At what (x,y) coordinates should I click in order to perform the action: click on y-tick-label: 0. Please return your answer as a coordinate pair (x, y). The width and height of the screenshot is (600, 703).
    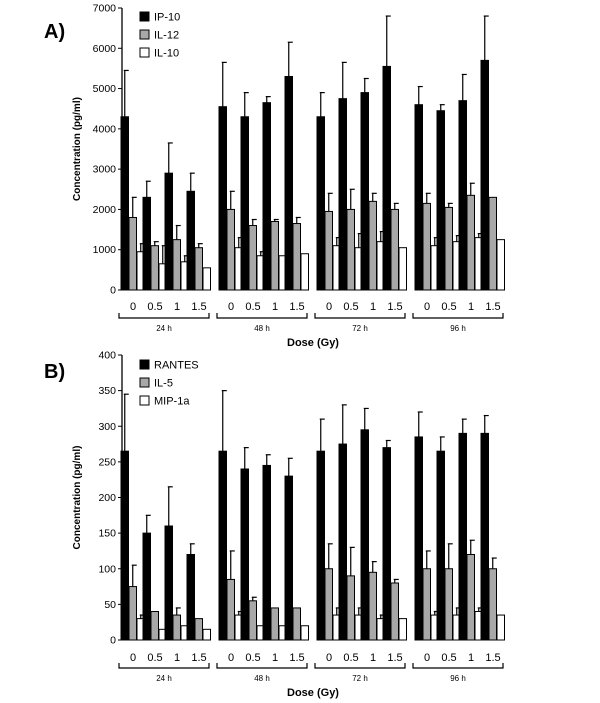
    Looking at the image, I should click on (113, 291).